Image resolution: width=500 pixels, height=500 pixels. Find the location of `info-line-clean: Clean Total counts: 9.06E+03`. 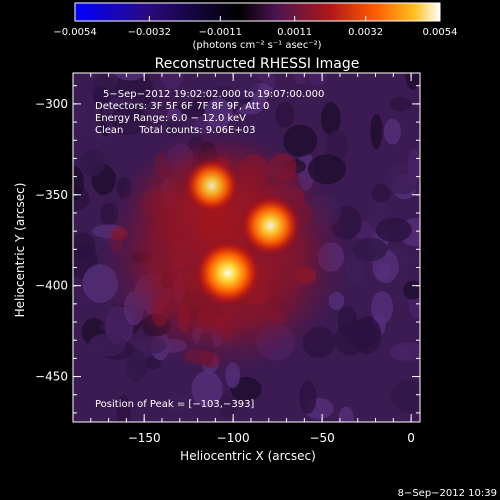

info-line-clean: Clean Total counts: 9.06E+03 is located at coordinates (175, 130).